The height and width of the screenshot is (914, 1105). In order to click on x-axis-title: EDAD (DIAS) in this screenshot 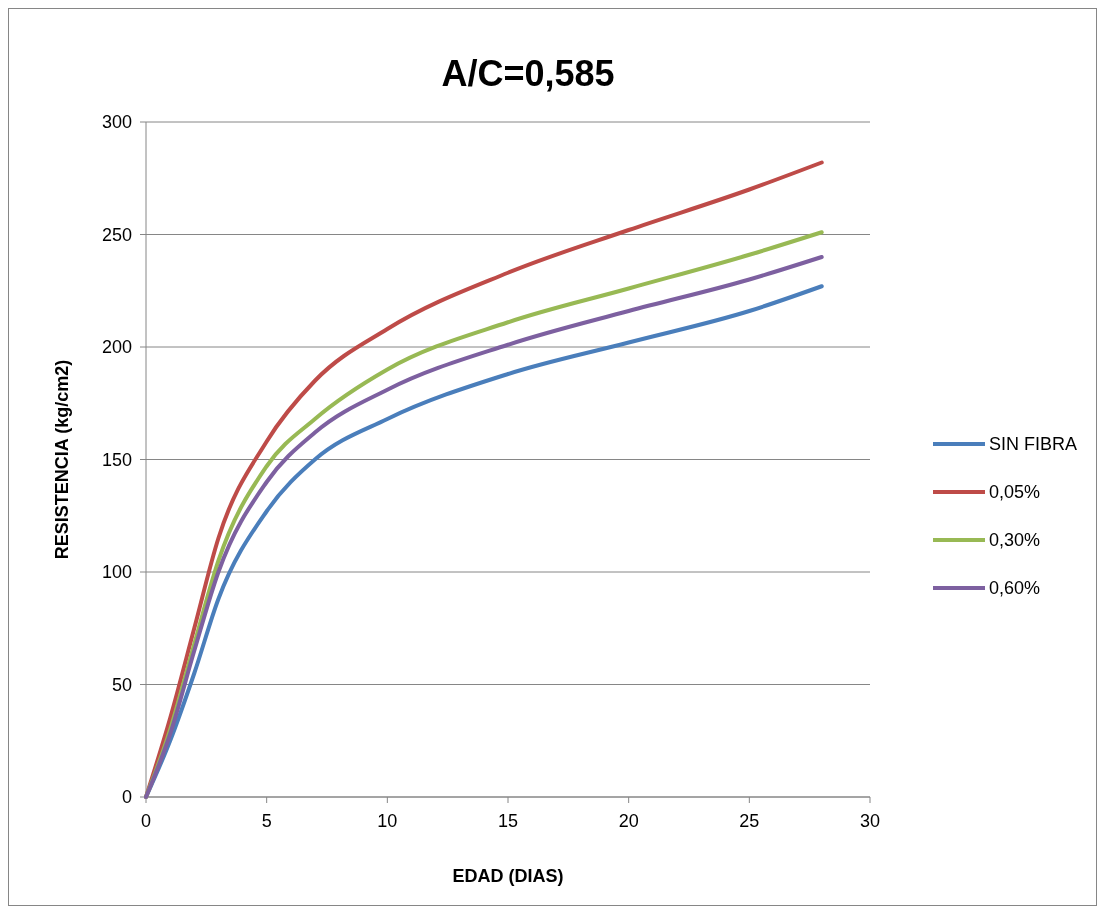, I will do `click(508, 876)`.